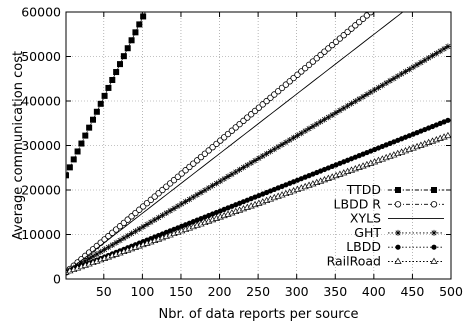 The image size is (471, 324). Describe the element at coordinates (220, 291) in the screenshot. I see `x-tick-label: 200` at that location.